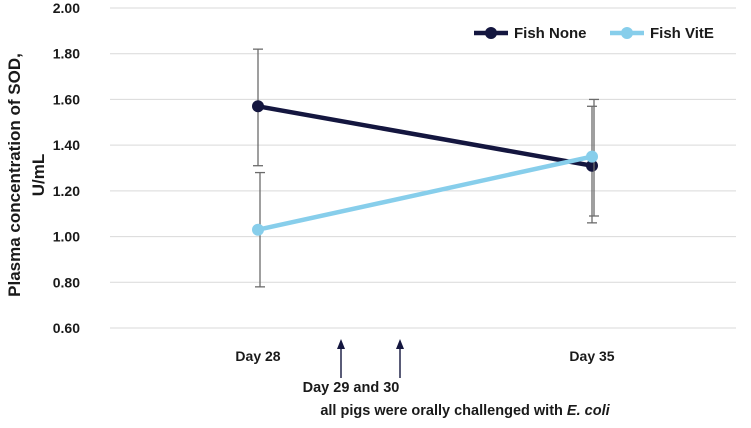 The height and width of the screenshot is (428, 751). Describe the element at coordinates (257, 356) in the screenshot. I see `x-tick-label: Day 28` at that location.